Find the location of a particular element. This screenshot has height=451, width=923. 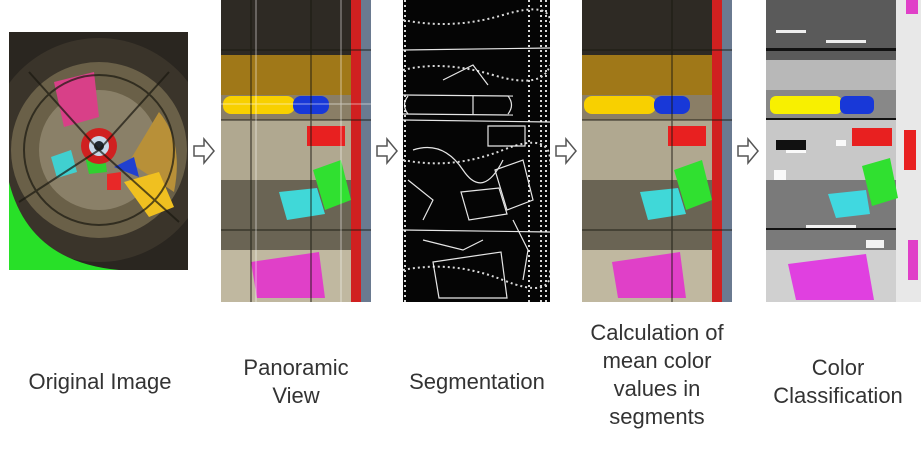

label-color-classification: Color Classification is located at coordinates (838, 381).